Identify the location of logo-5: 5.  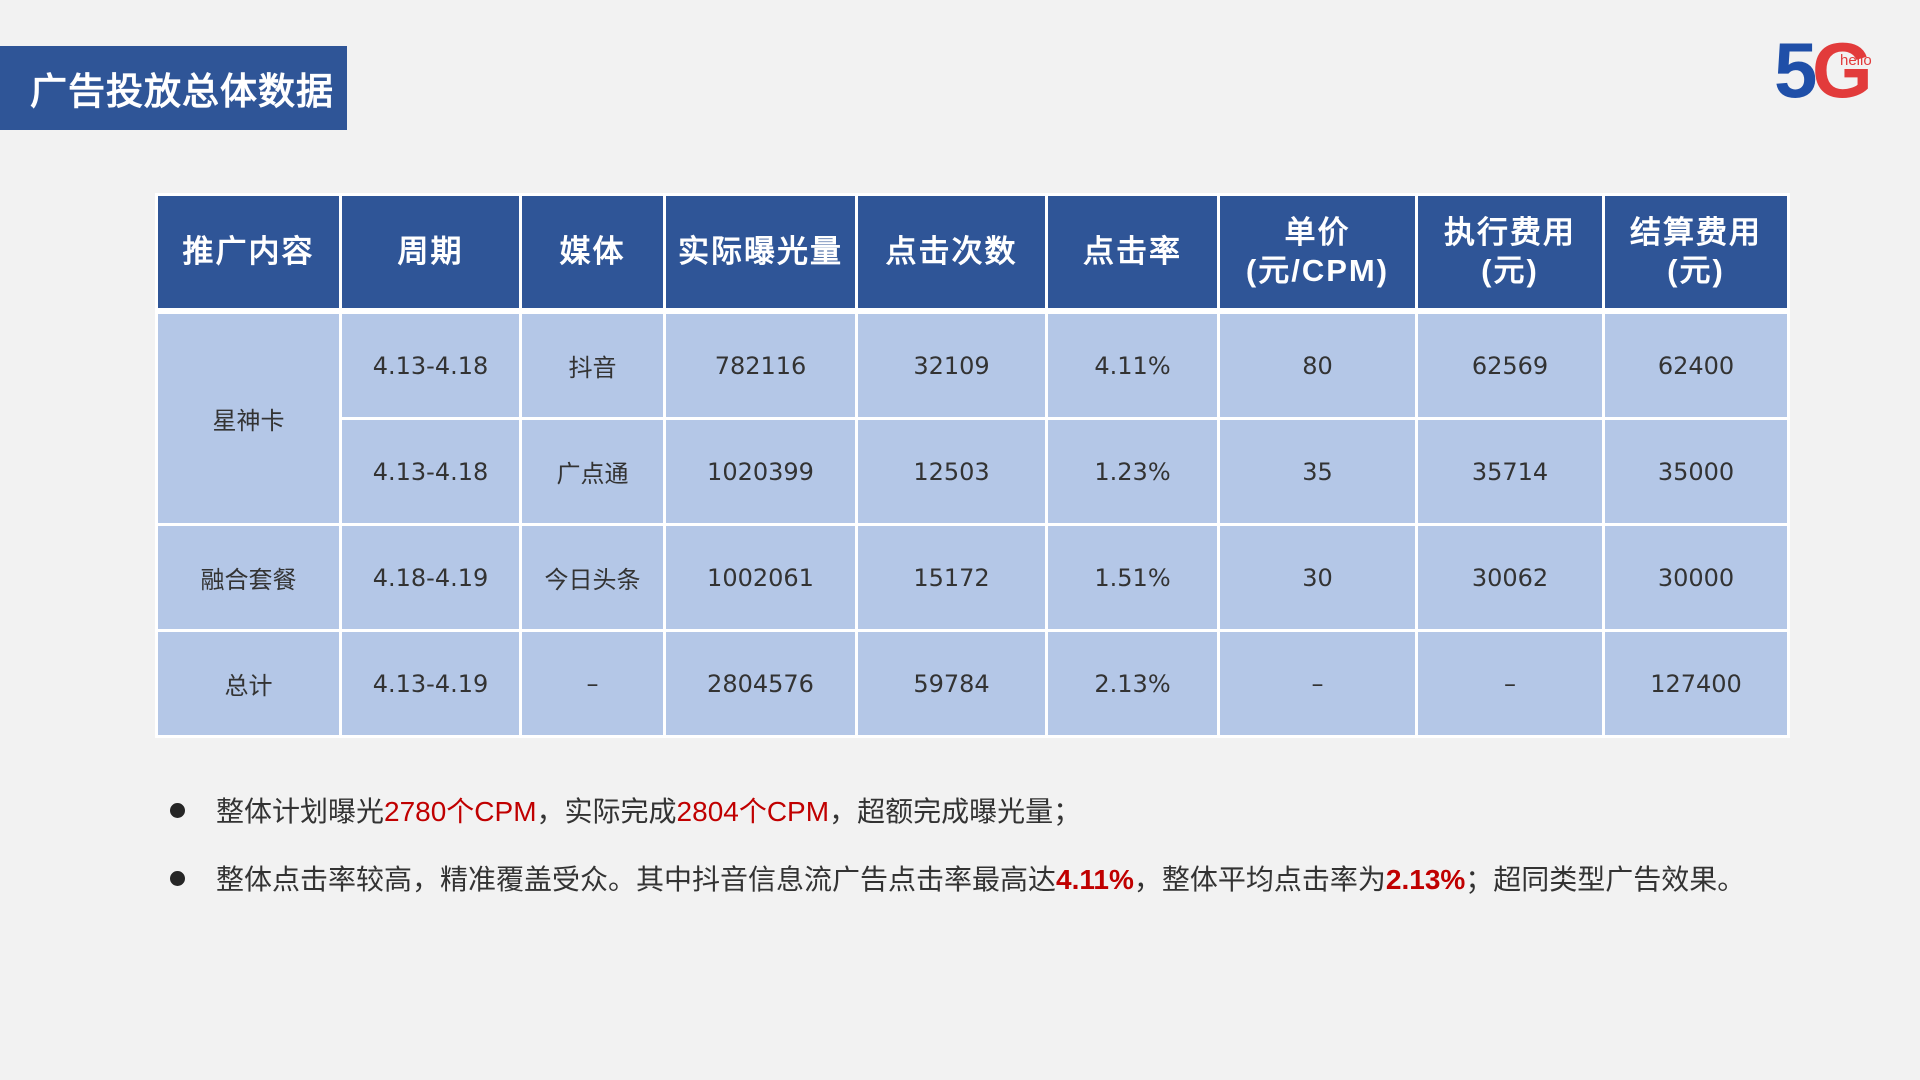
(1795, 70).